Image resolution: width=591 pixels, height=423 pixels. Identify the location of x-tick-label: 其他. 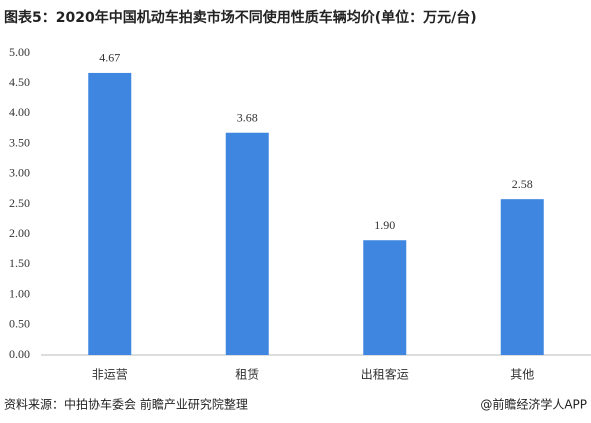
(522, 375).